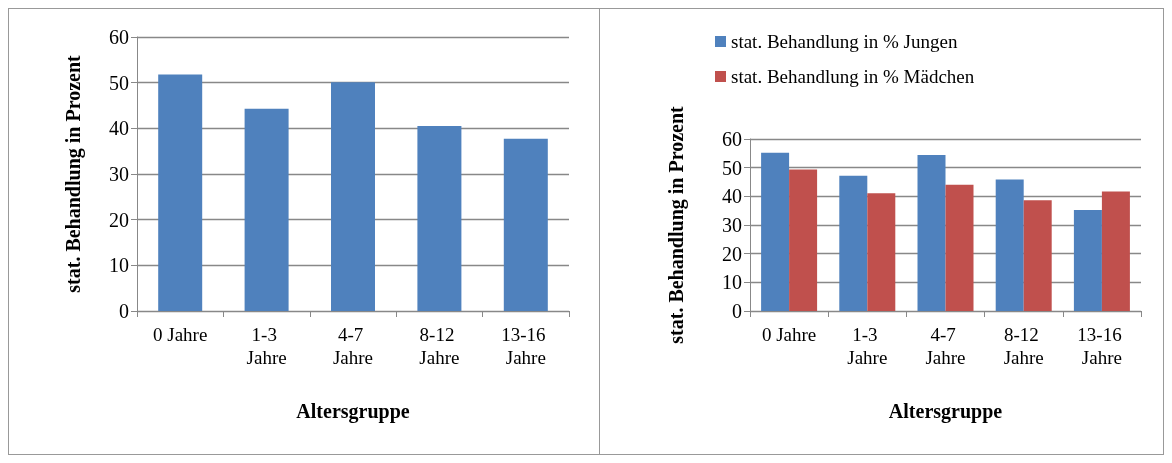 The height and width of the screenshot is (463, 1172). Describe the element at coordinates (844, 41) in the screenshot. I see `legend-label: stat. Behandlung in % Jungen` at that location.